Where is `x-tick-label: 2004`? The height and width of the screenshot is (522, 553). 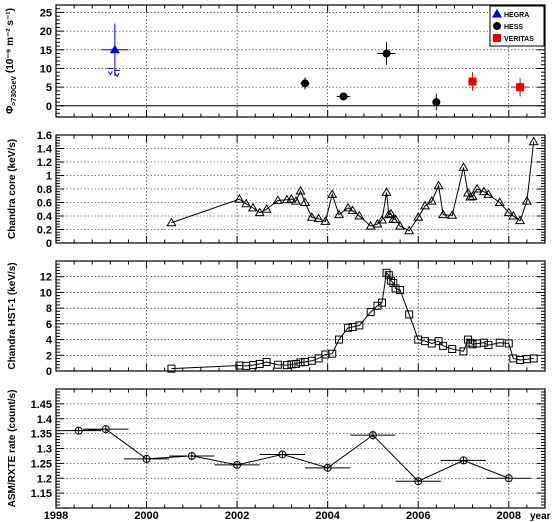 x-tick-label: 2004 is located at coordinates (327, 516).